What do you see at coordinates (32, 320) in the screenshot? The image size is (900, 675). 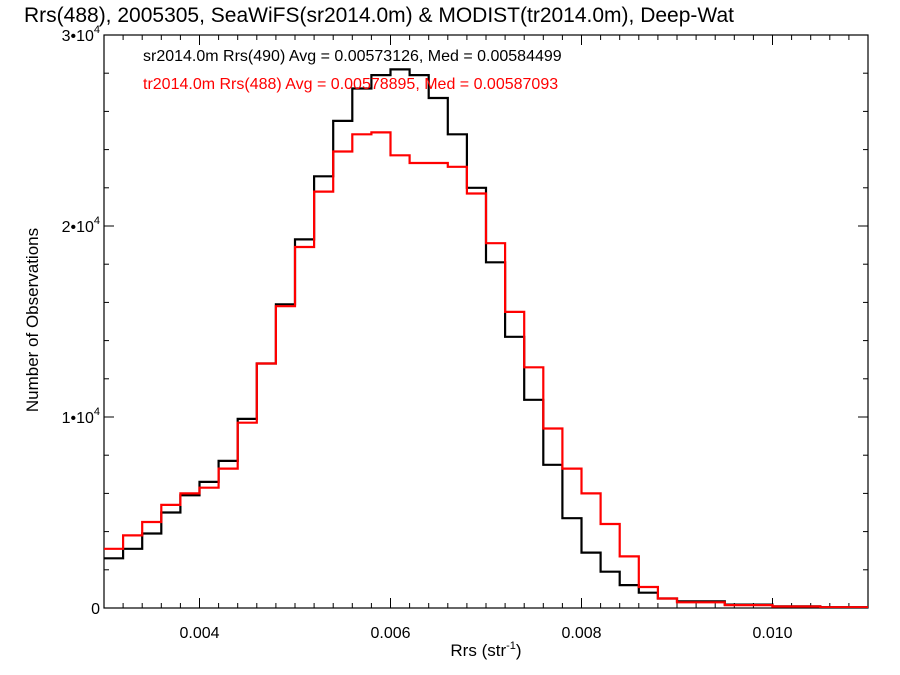 I see `y-axis-label: Number of Observations` at bounding box center [32, 320].